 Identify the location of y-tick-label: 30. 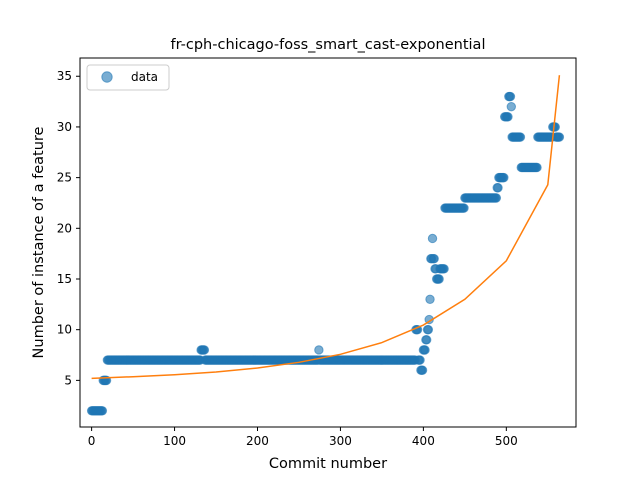
(64, 127).